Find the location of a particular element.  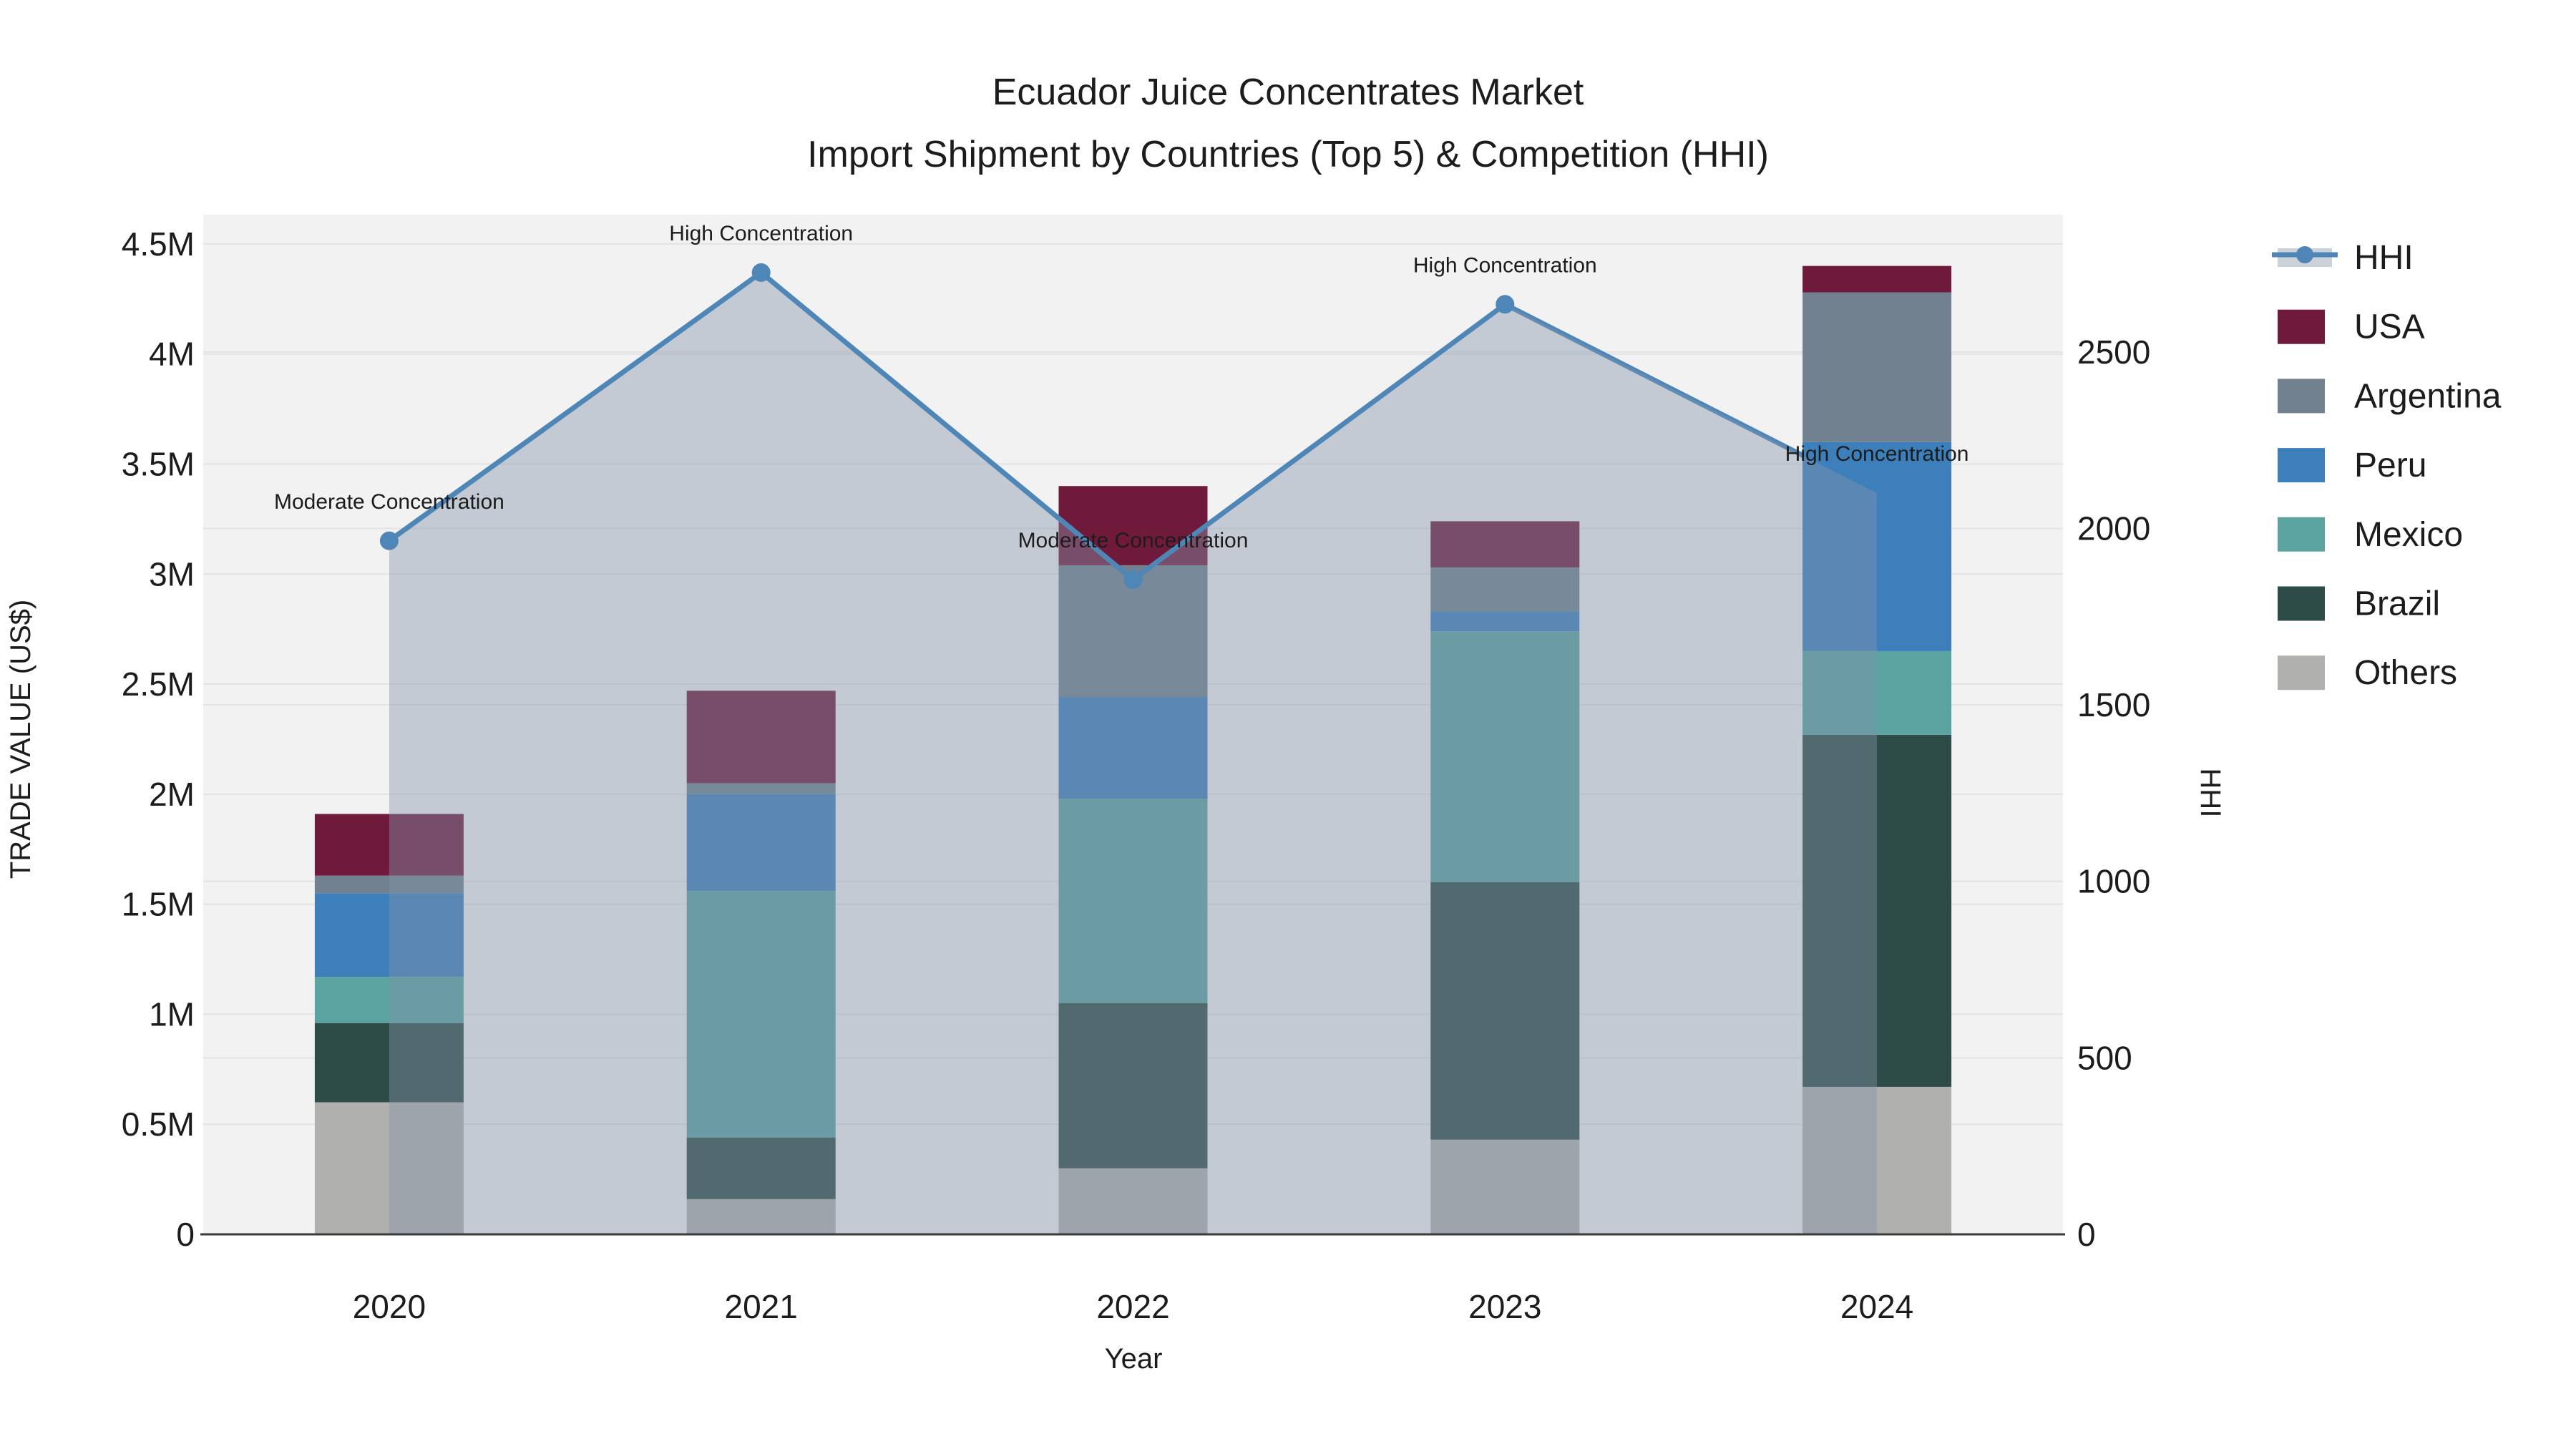

x-tick-label-2021: 2021 is located at coordinates (761, 1306).